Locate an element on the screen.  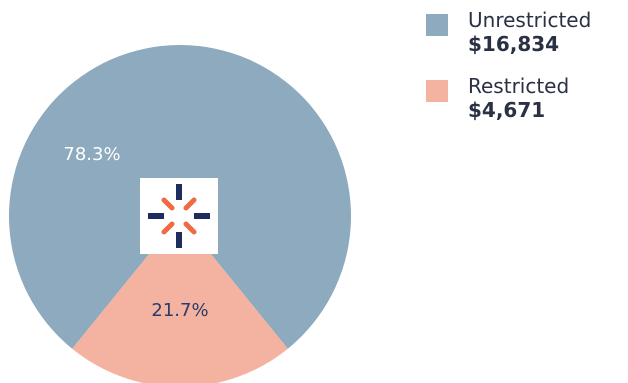
legend-label-unrestricted: Unrestricted is located at coordinates (530, 20).